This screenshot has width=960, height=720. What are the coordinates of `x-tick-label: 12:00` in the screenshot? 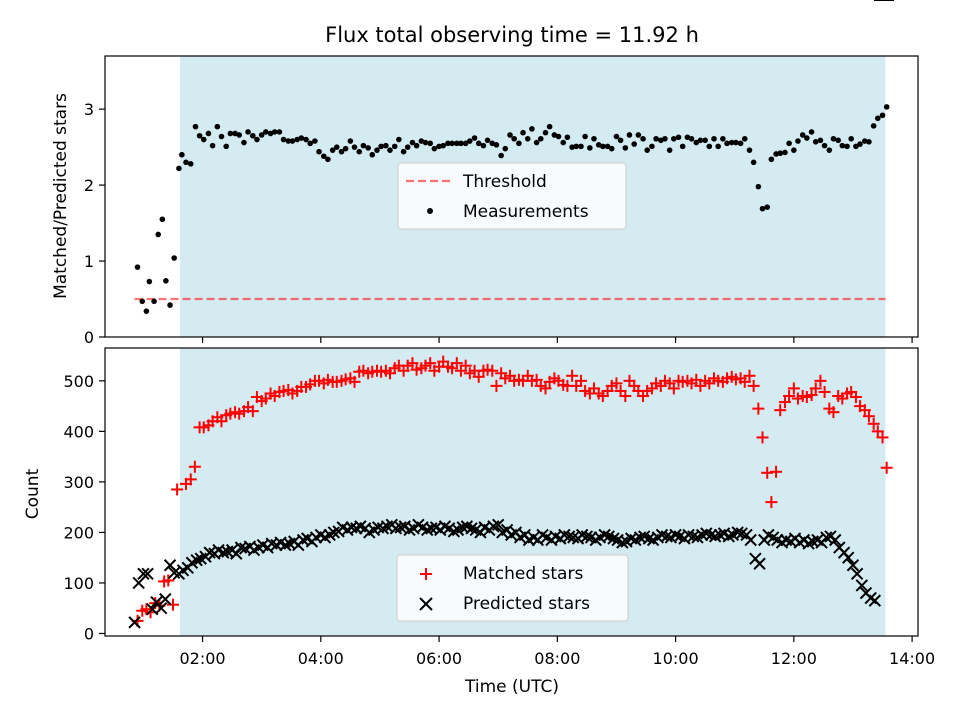 It's located at (794, 658).